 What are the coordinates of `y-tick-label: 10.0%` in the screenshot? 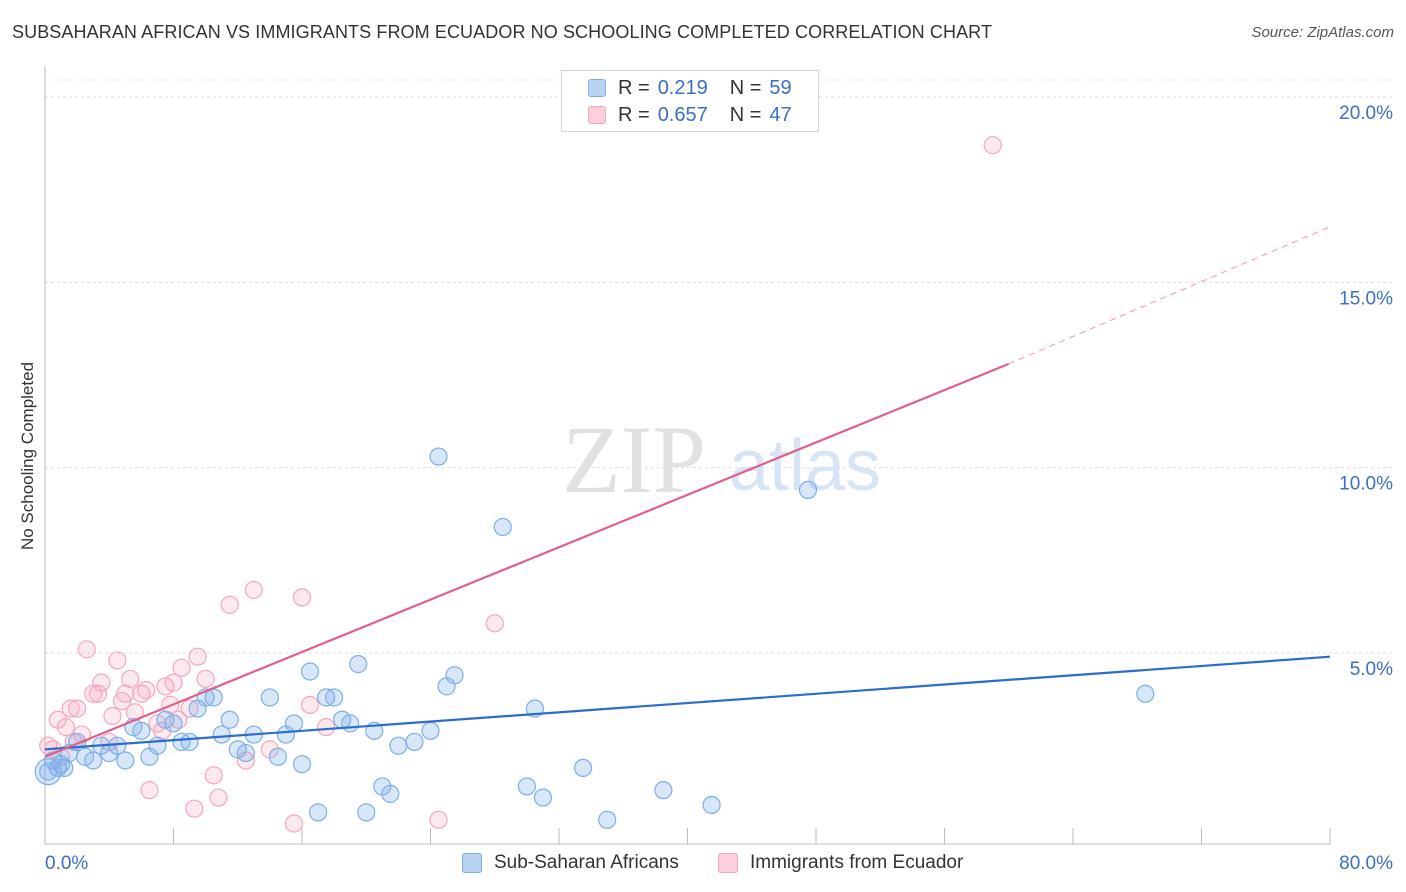 It's located at (1366, 484).